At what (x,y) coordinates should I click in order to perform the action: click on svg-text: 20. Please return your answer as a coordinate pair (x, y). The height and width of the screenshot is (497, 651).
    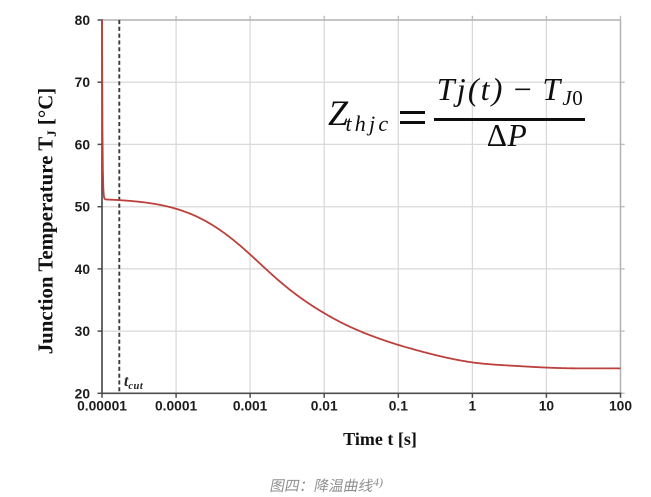
    Looking at the image, I should click on (83, 393).